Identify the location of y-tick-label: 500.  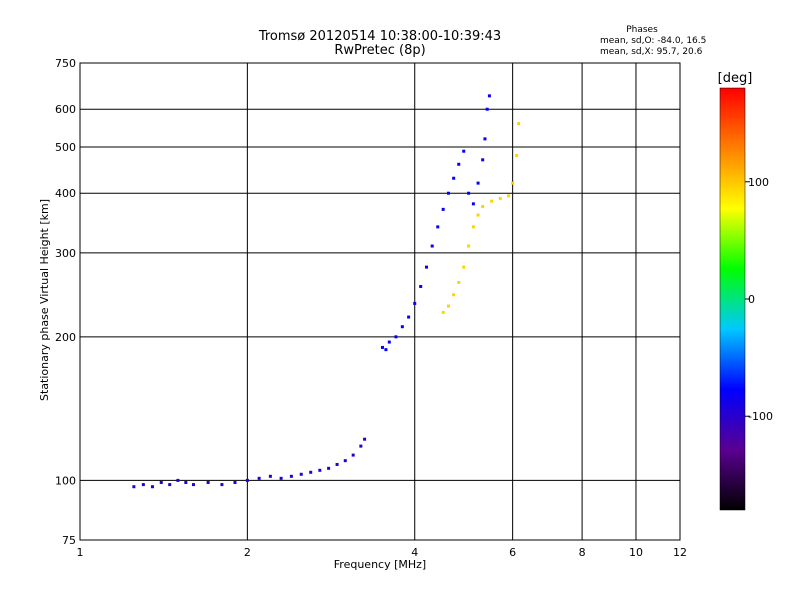
(65, 147).